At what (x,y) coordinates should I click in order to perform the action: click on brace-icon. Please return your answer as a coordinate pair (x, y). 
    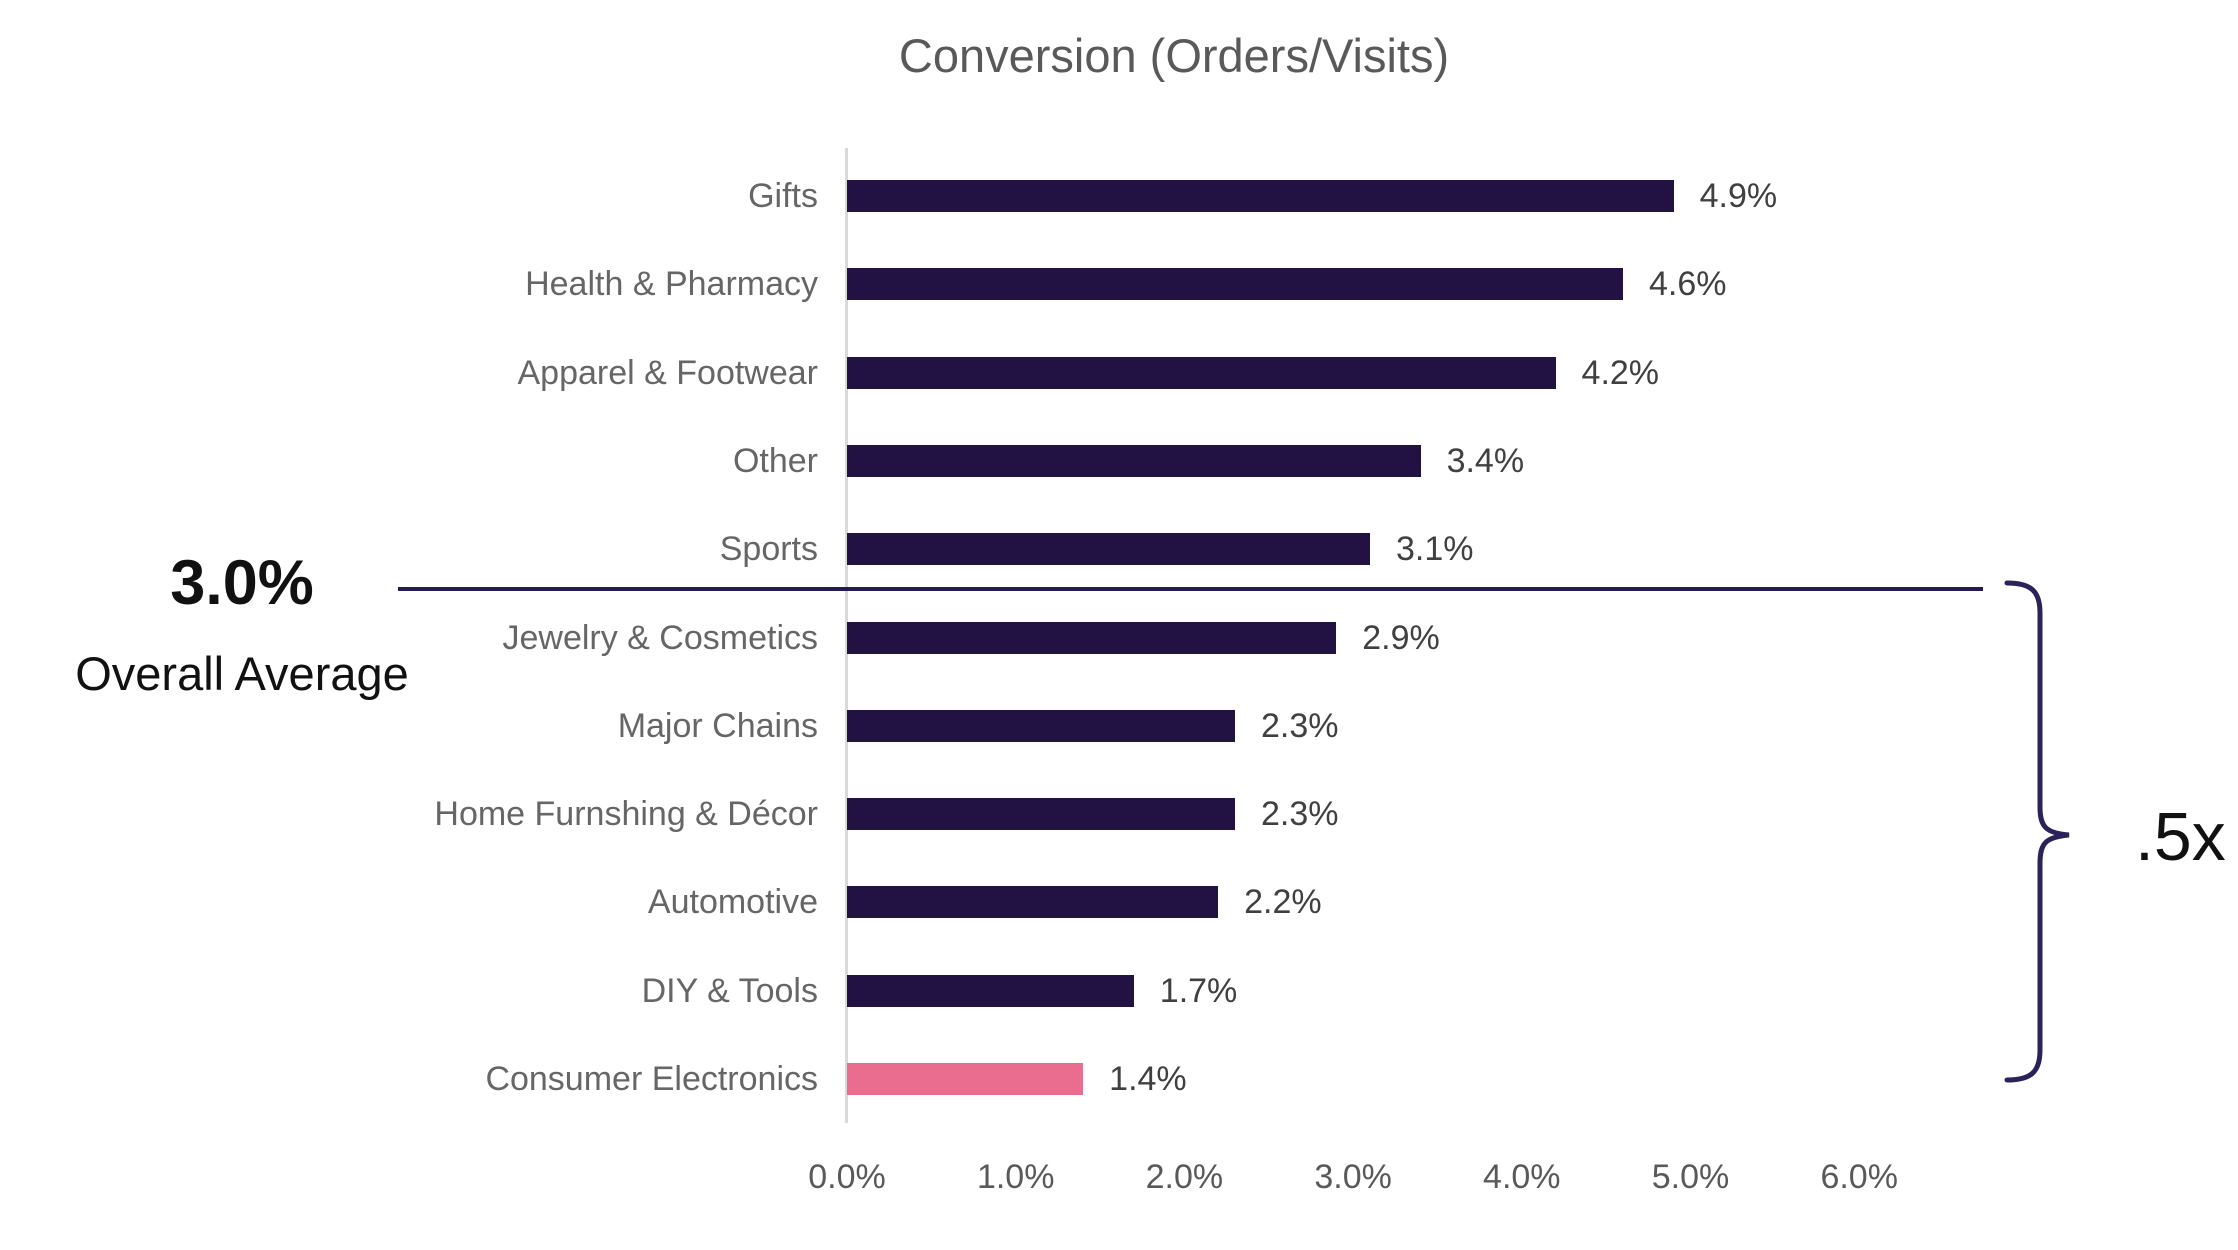
    Looking at the image, I should click on (2037, 831).